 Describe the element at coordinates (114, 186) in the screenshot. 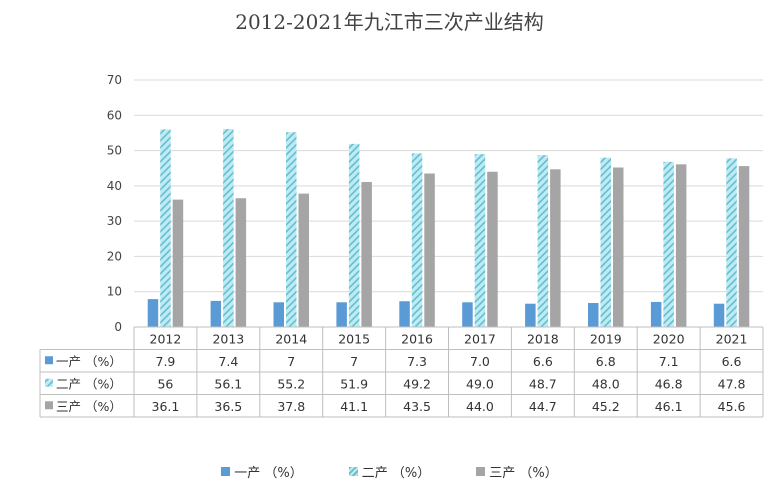

I see `y-tick-label: 40` at that location.